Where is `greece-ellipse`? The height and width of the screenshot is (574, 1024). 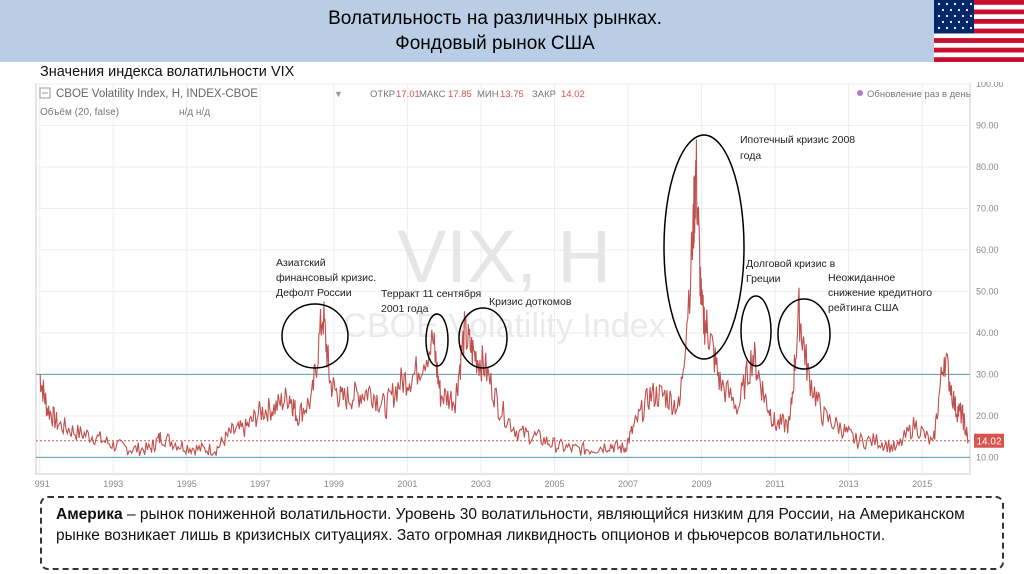 greece-ellipse is located at coordinates (756, 331).